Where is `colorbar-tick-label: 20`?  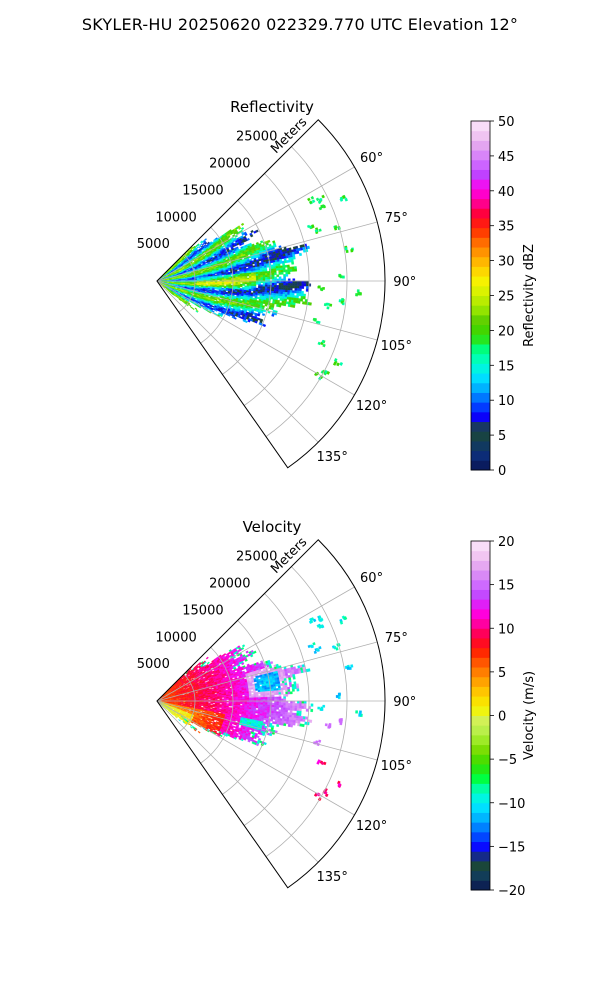
colorbar-tick-label: 20 is located at coordinates (506, 331).